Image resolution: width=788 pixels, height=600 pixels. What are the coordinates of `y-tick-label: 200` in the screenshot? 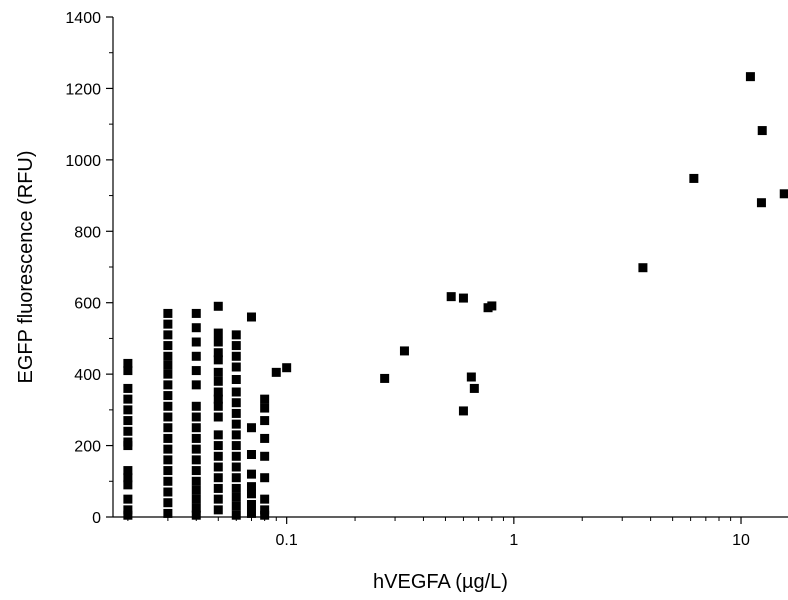 It's located at (87, 447).